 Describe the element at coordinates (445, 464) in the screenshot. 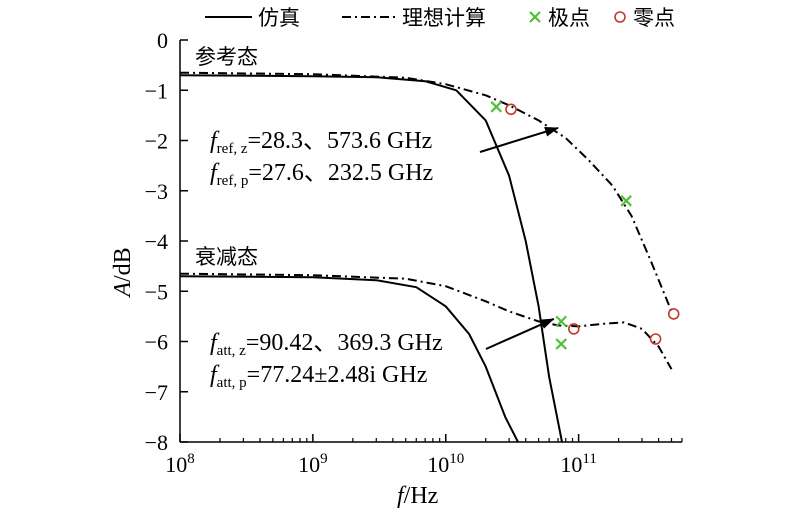

I see `x-tick-label: 10¹⁰` at that location.